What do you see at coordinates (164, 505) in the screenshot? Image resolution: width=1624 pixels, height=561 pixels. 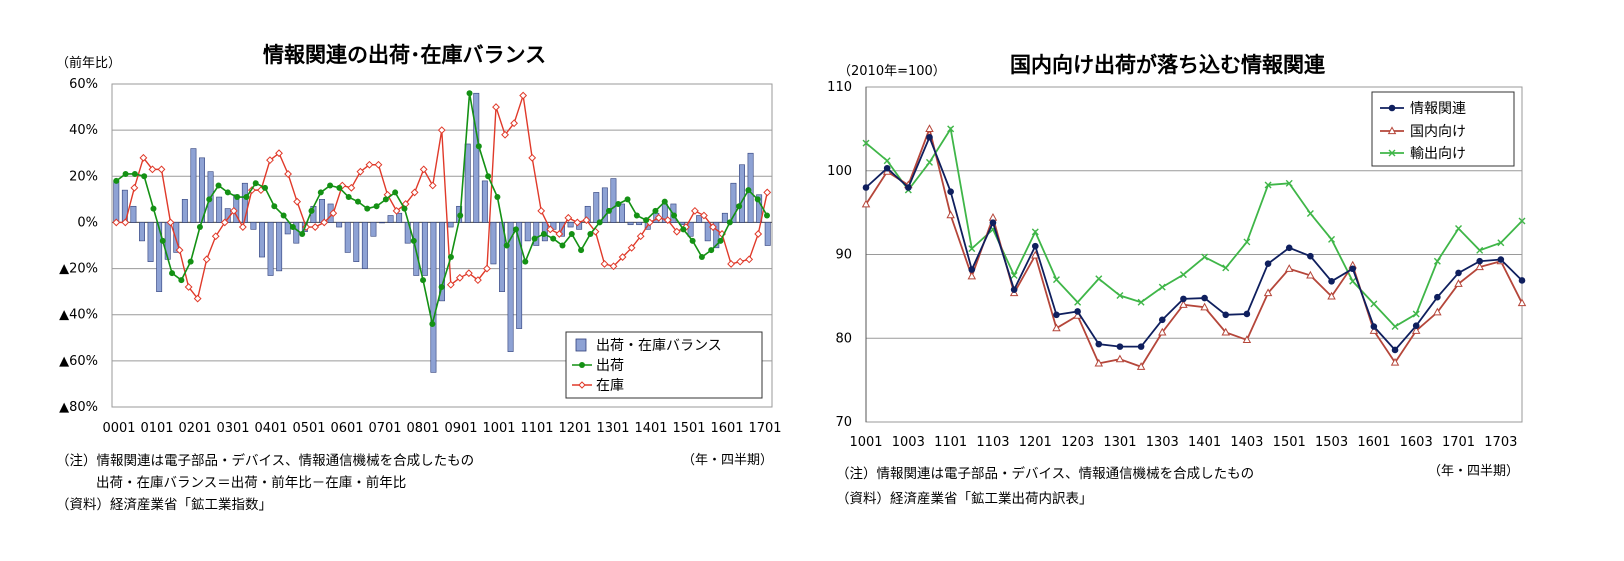 I see `left-note-3: （資料）経済産業省「鉱工業指数」` at bounding box center [164, 505].